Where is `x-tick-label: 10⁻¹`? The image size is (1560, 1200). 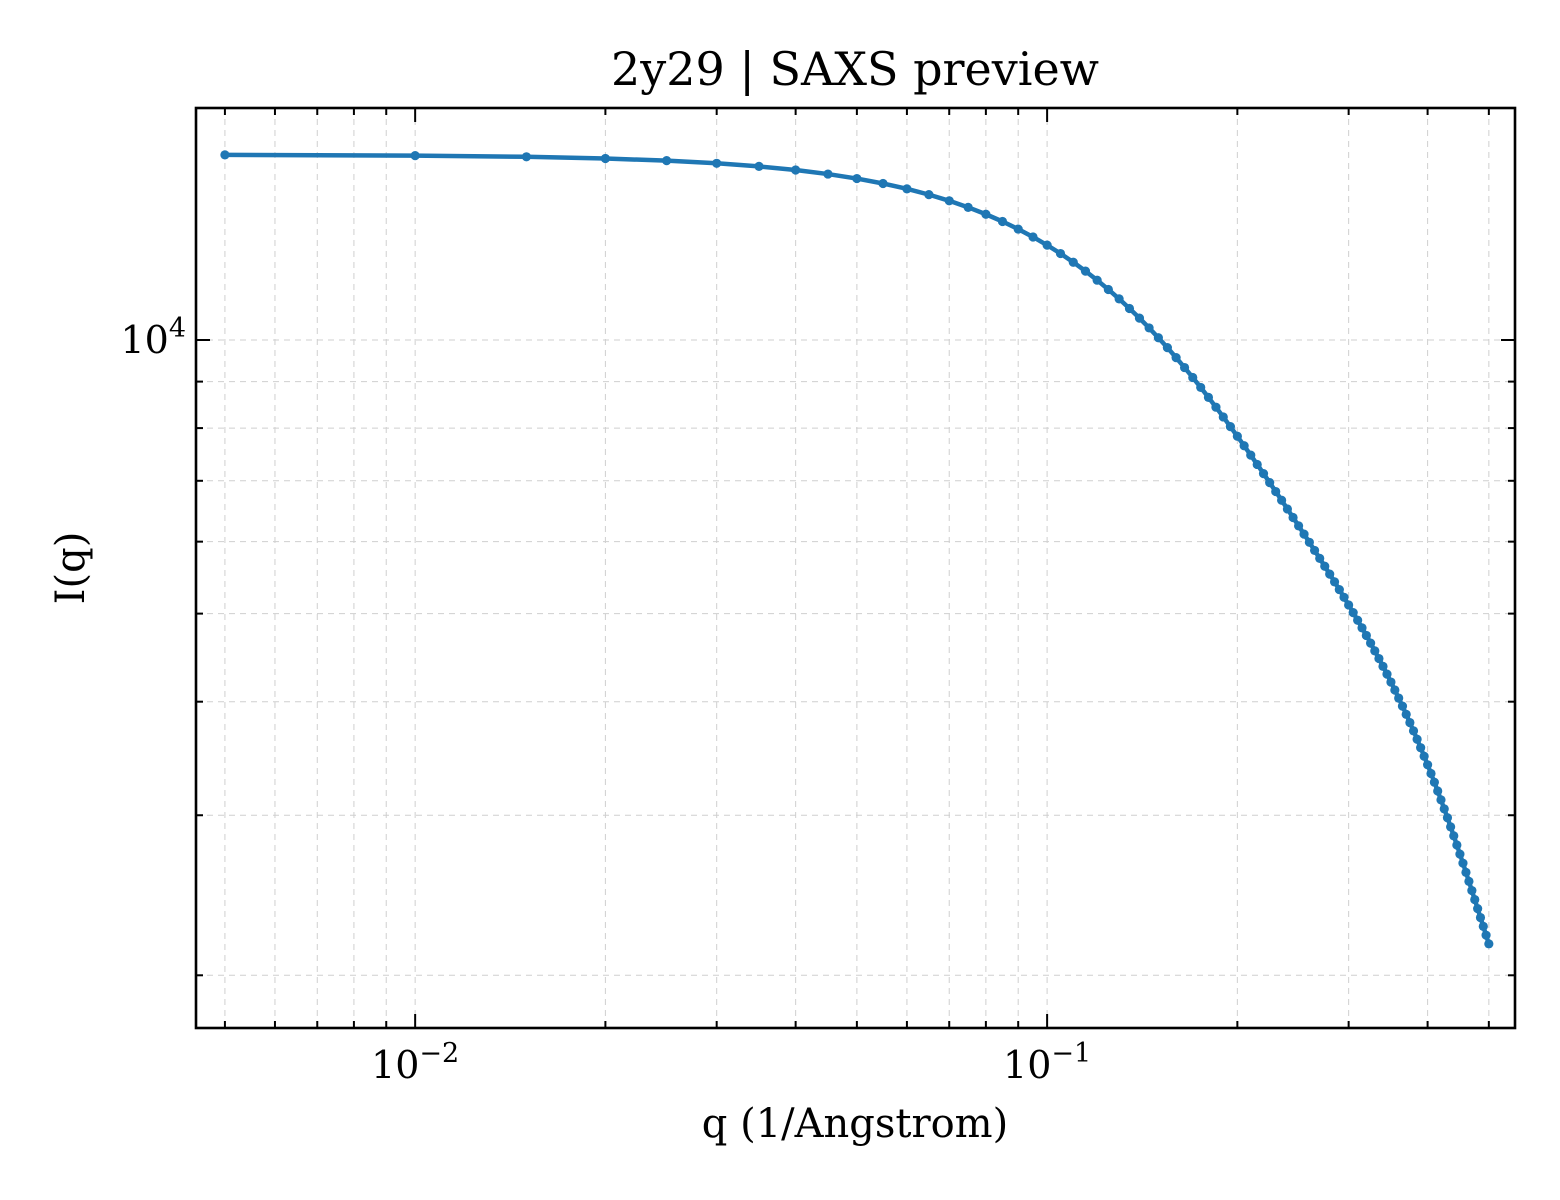 x-tick-label: 10⁻¹ is located at coordinates (1047, 1062).